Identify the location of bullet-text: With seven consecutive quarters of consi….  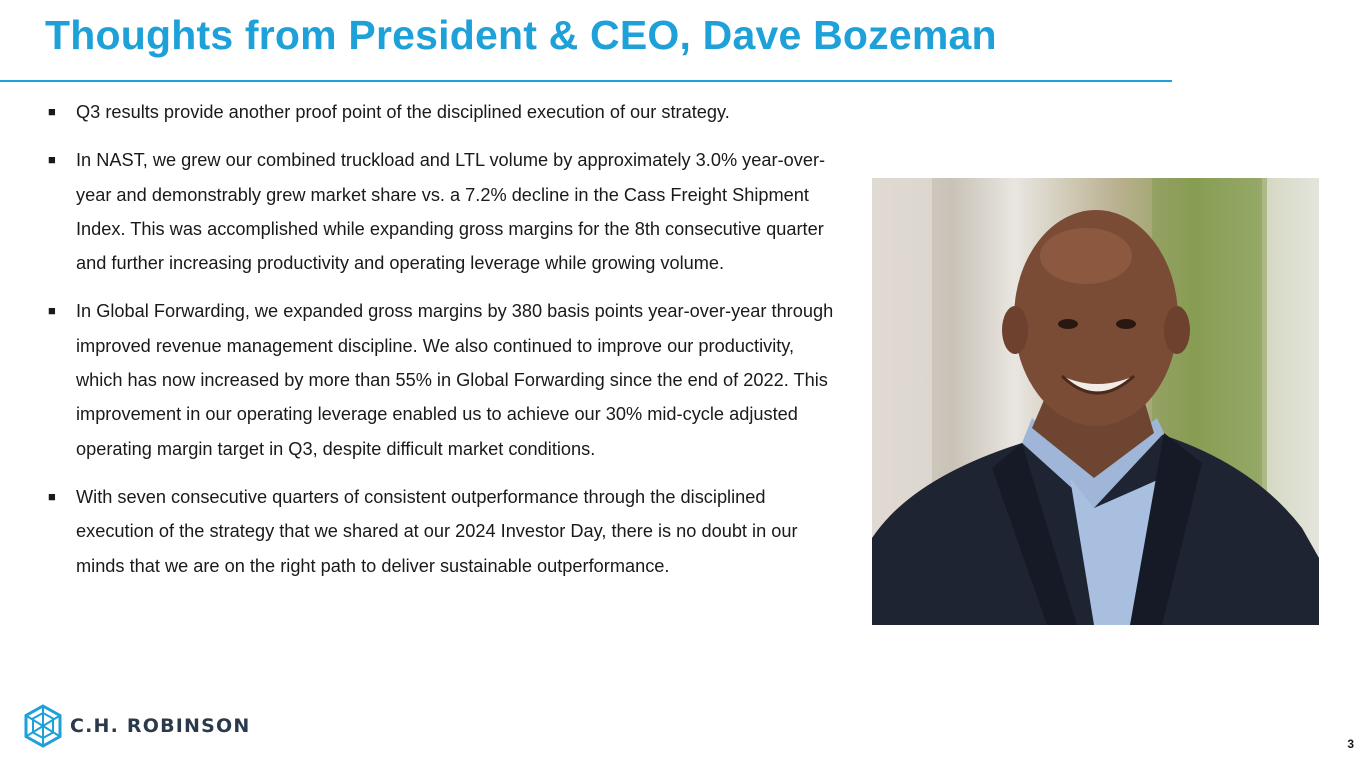
(437, 531).